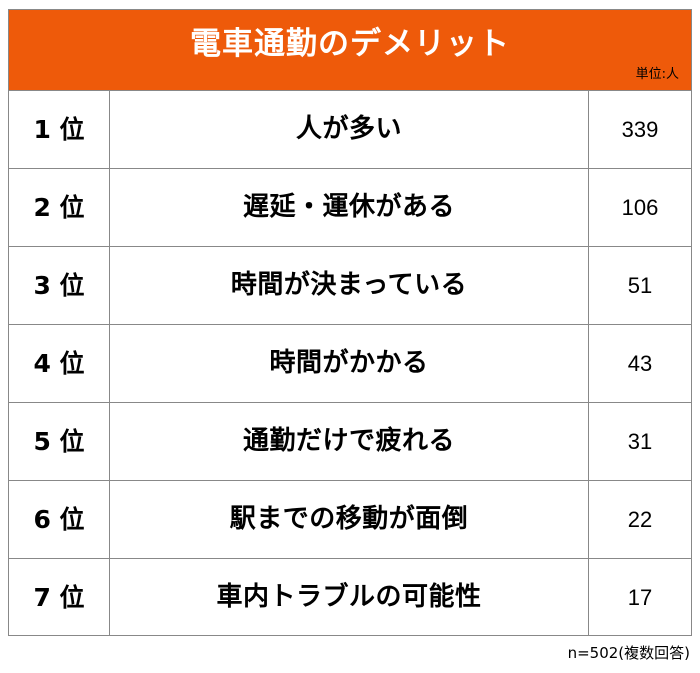  Describe the element at coordinates (59, 441) in the screenshot. I see `rank-cell: 5 位` at that location.